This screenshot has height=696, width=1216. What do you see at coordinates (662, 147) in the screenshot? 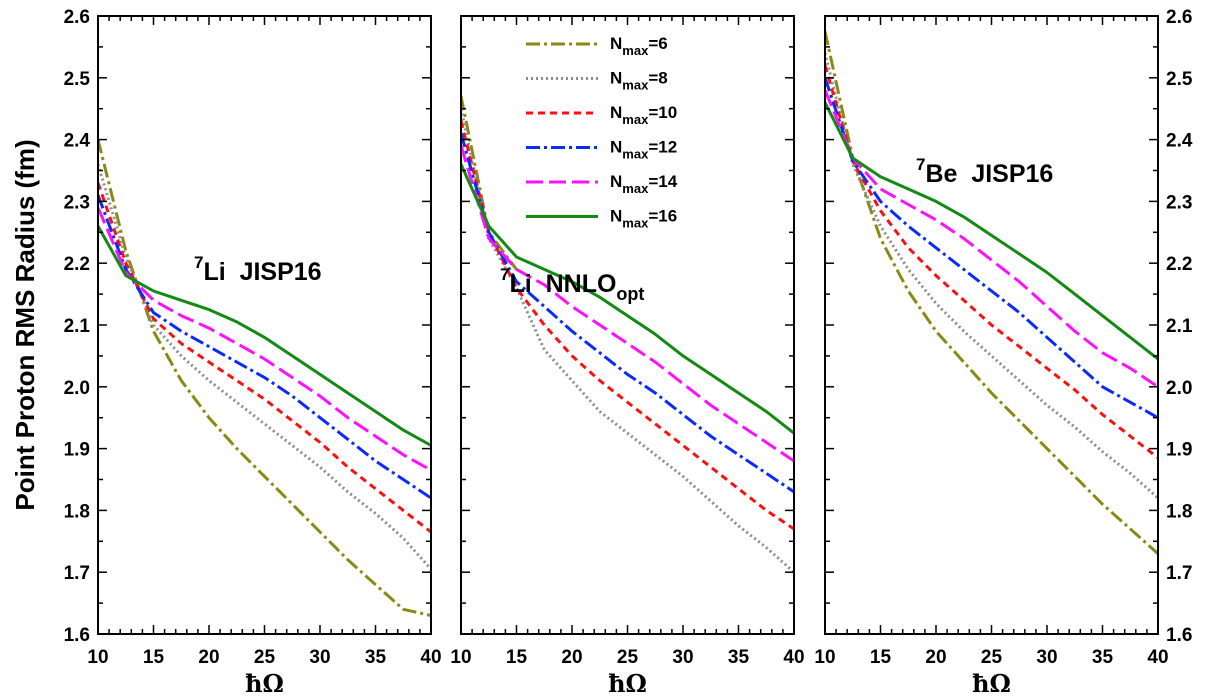
I see `legend-value: =12` at bounding box center [662, 147].